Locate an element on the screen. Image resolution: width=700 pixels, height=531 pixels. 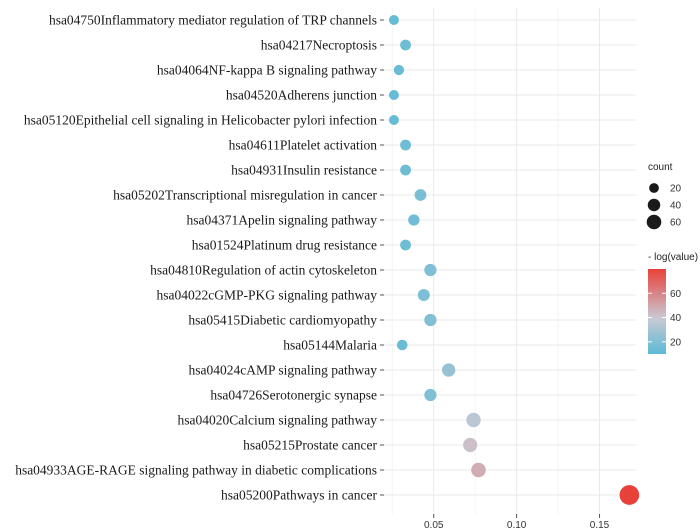
category-label: hsa04726Serotonergic synapse is located at coordinates (293, 395).